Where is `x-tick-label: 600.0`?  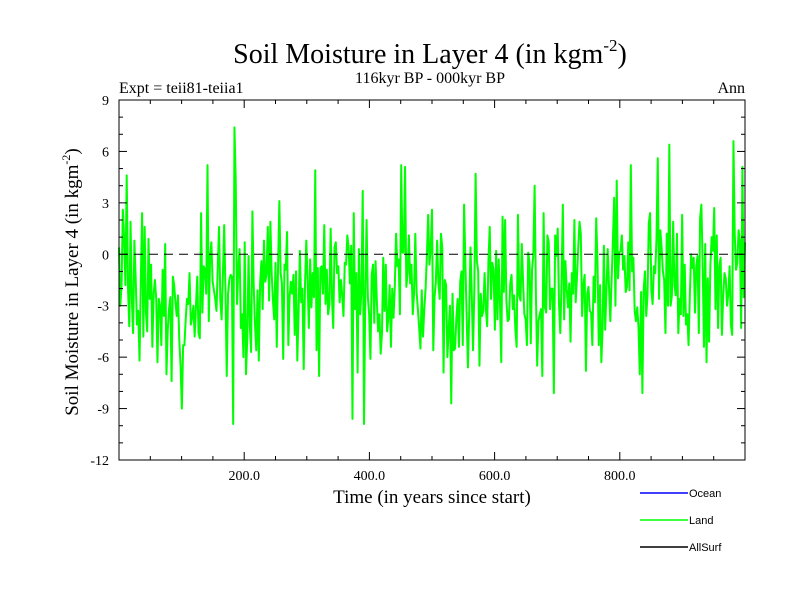 x-tick-label: 600.0 is located at coordinates (495, 476).